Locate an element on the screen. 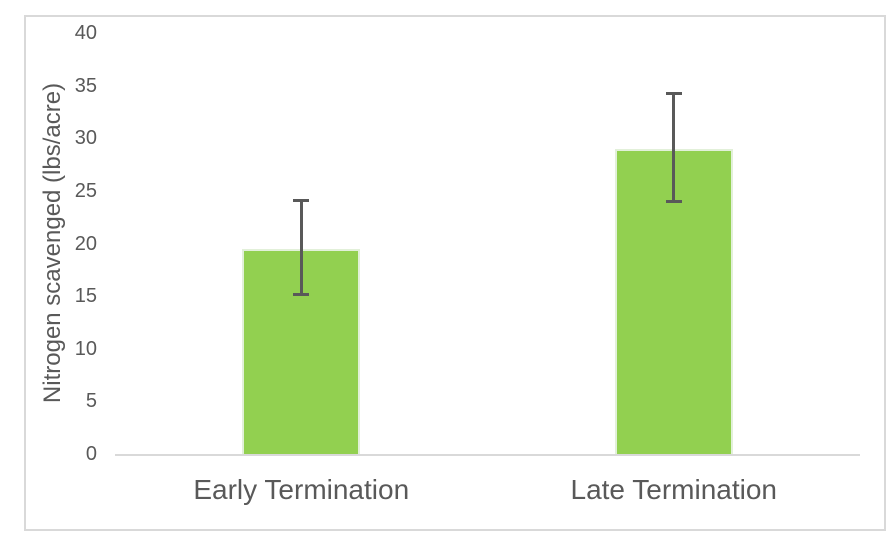 The height and width of the screenshot is (537, 892). y-tick-label: 5 is located at coordinates (91, 401).